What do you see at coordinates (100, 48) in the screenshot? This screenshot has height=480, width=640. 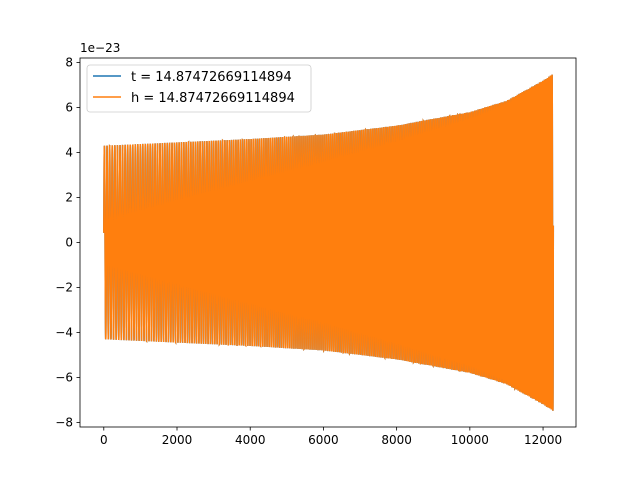 I see `y-offset-label: 1e−23` at bounding box center [100, 48].